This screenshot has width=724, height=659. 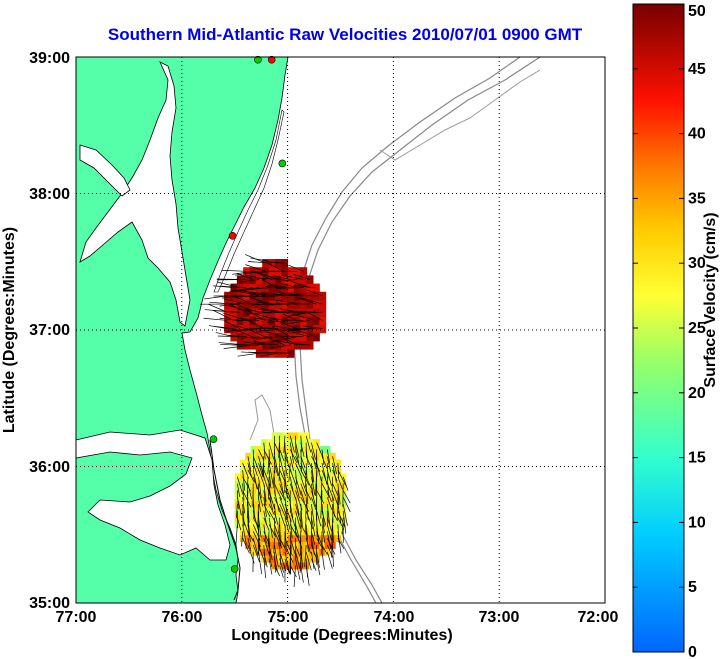 I want to click on colorbar, so click(x=658, y=328).